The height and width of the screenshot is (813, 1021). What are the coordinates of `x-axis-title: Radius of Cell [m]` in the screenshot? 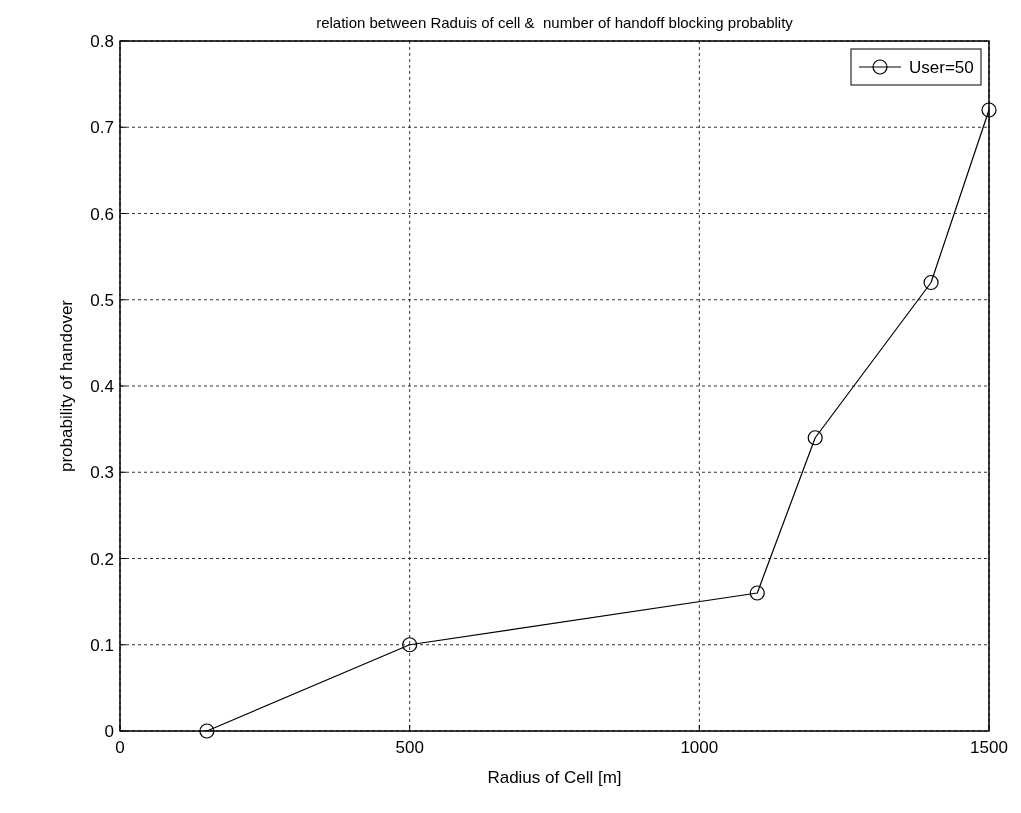 It's located at (554, 777).